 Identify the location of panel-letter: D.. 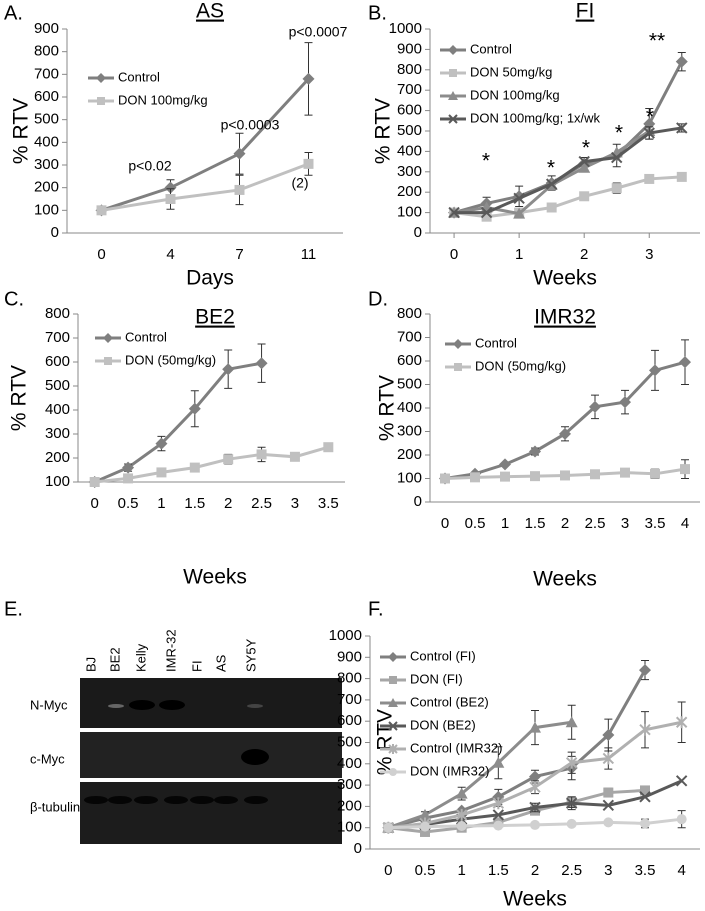
(378, 299).